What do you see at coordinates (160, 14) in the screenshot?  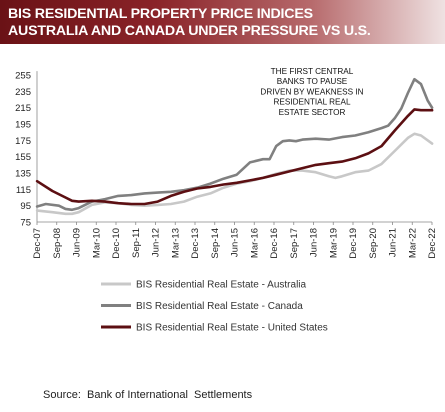 I see `chart-title-line-1: BIS RESIDENTIAL PROPERTY PRICE INDICES` at bounding box center [160, 14].